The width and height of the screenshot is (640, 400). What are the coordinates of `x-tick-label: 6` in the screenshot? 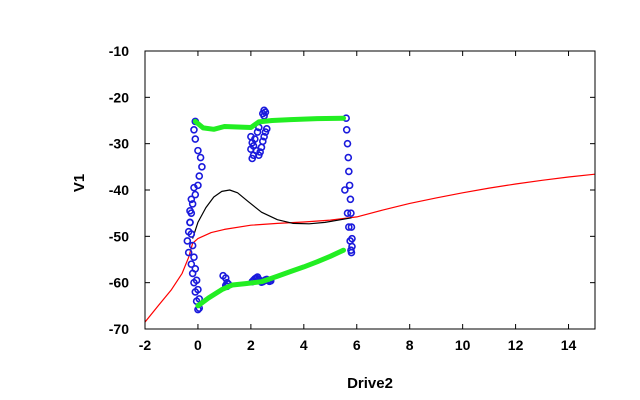 It's located at (357, 345).